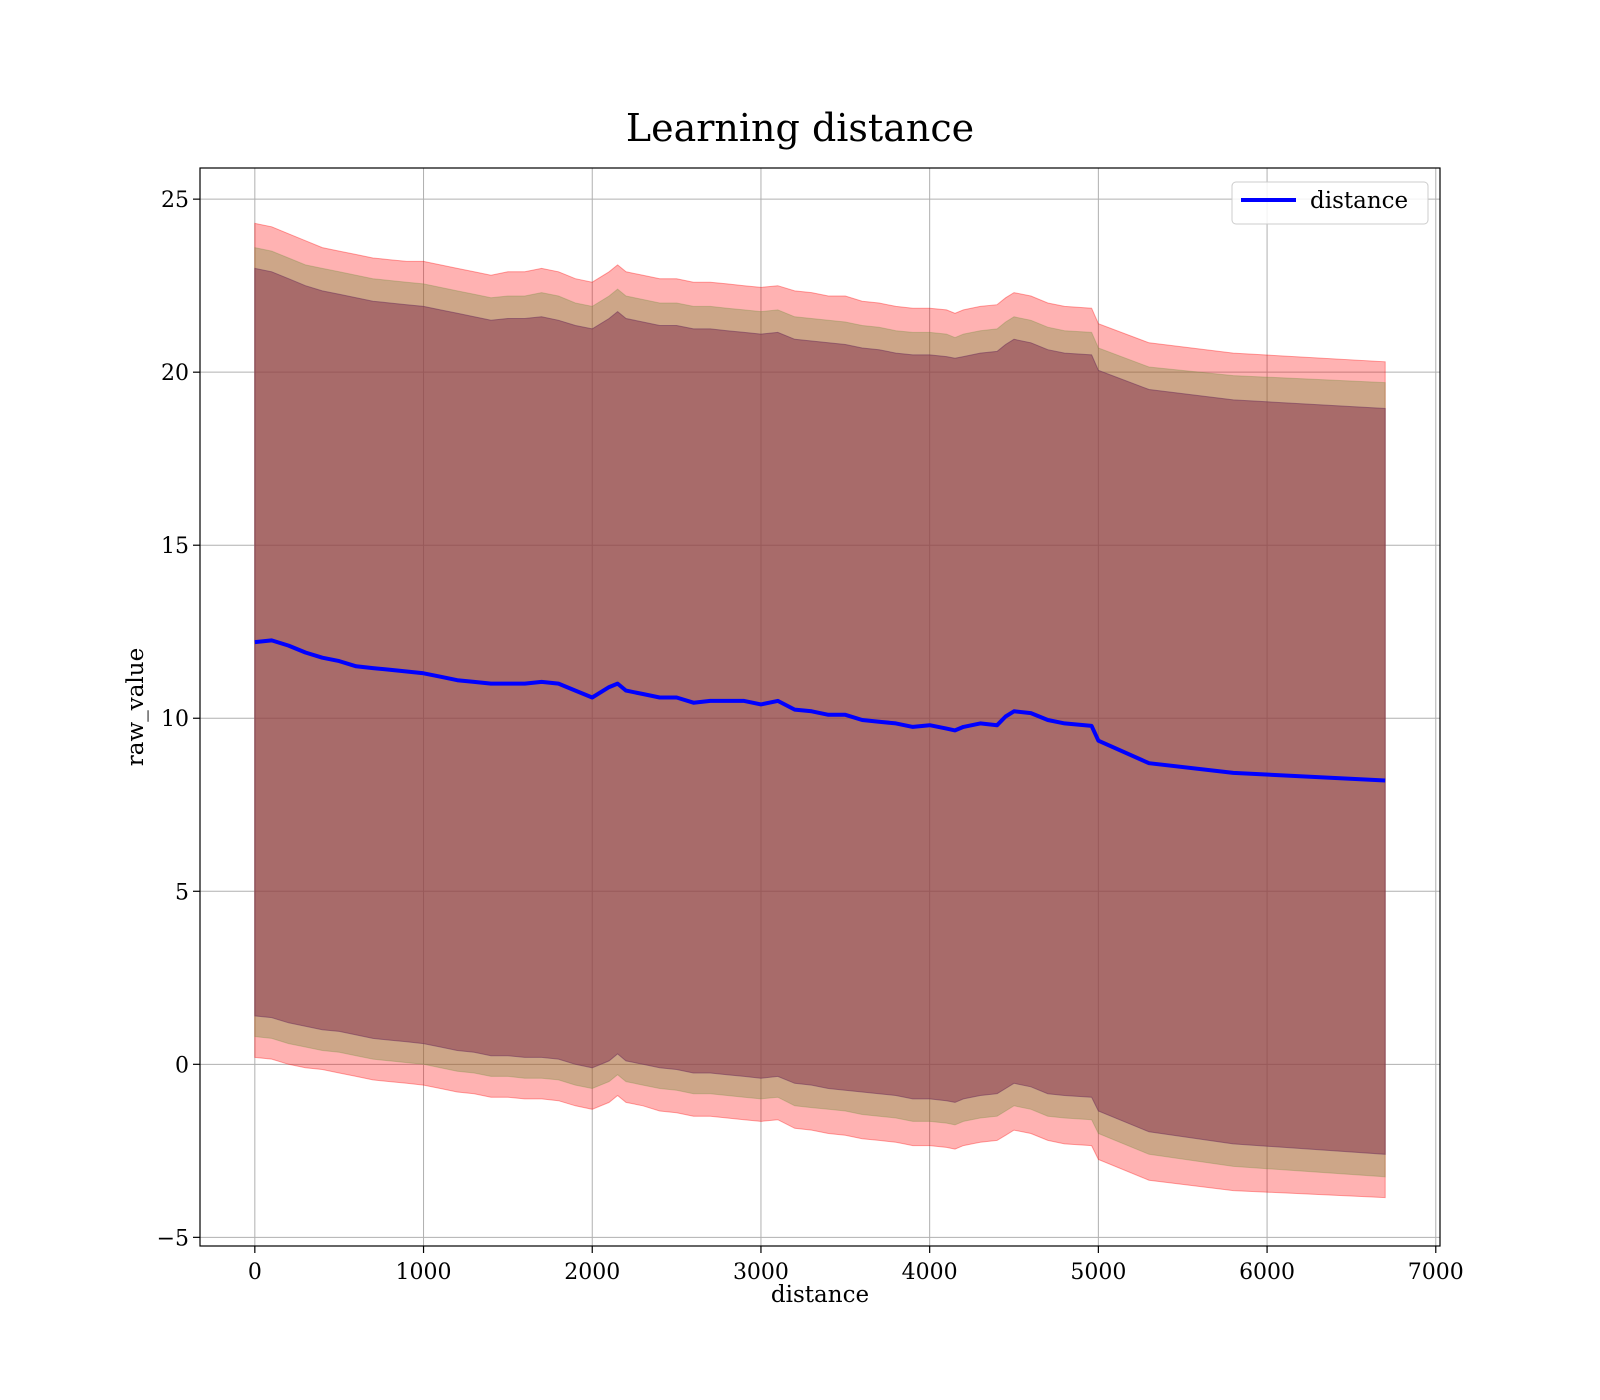 Image resolution: width=1600 pixels, height=1400 pixels. I want to click on x-axis-label: distance, so click(820, 1295).